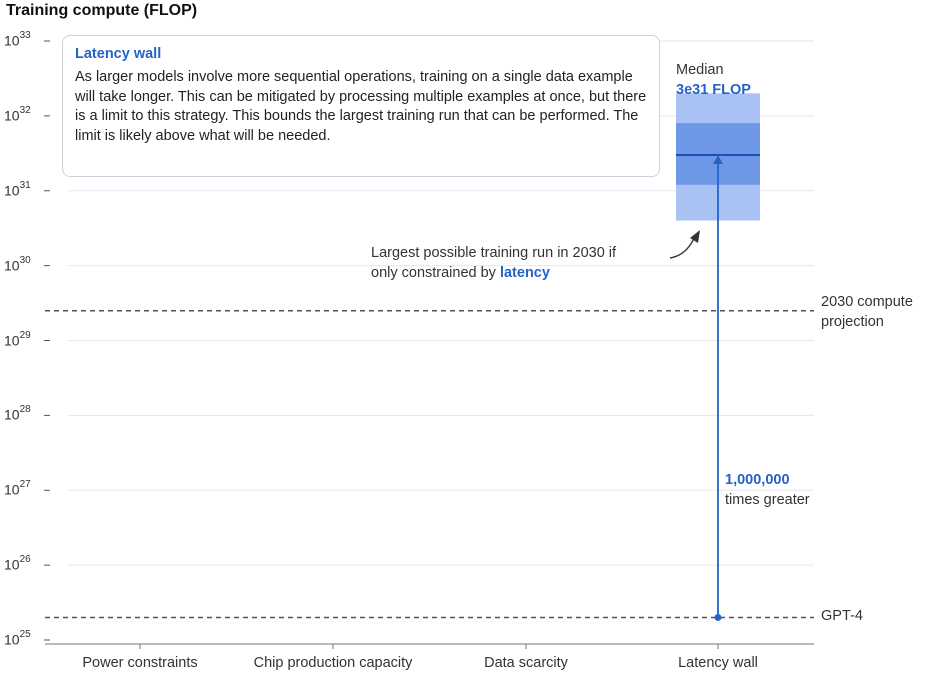 Image resolution: width=936 pixels, height=682 pixels. I want to click on y-tick-exponent: 25, so click(25, 634).